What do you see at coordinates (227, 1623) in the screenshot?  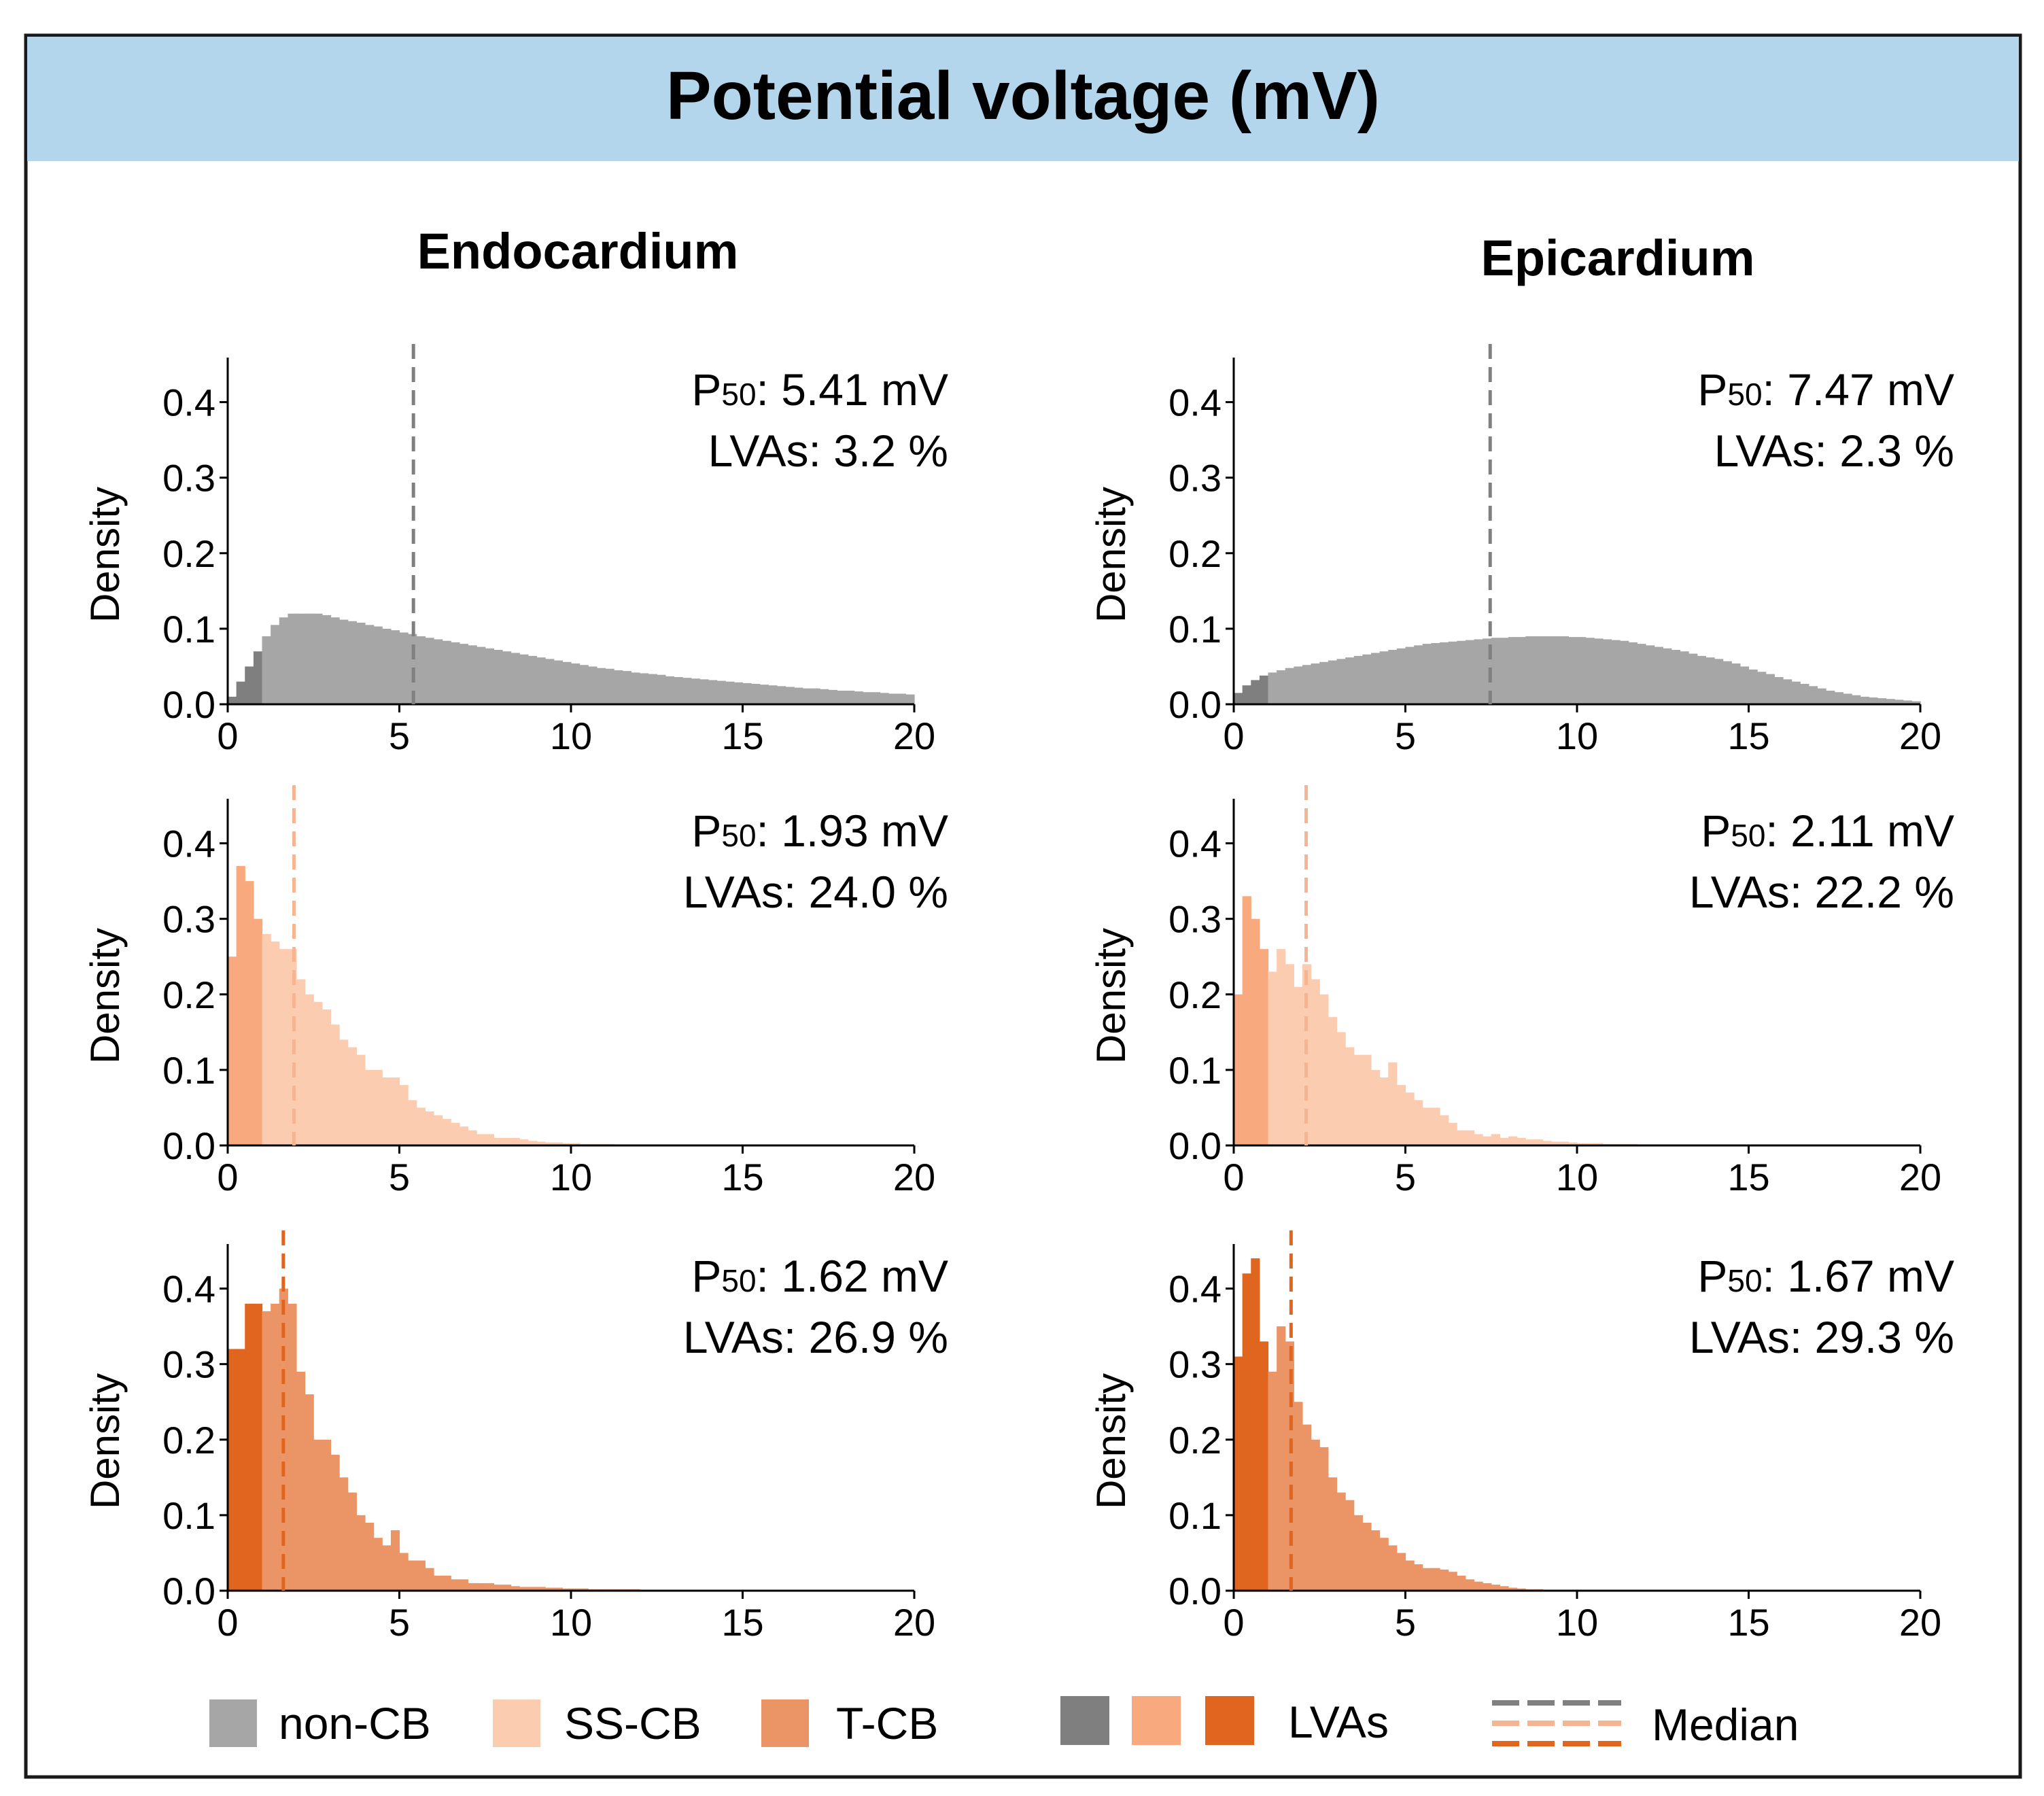 I see `x-tick-label: 0` at bounding box center [227, 1623].